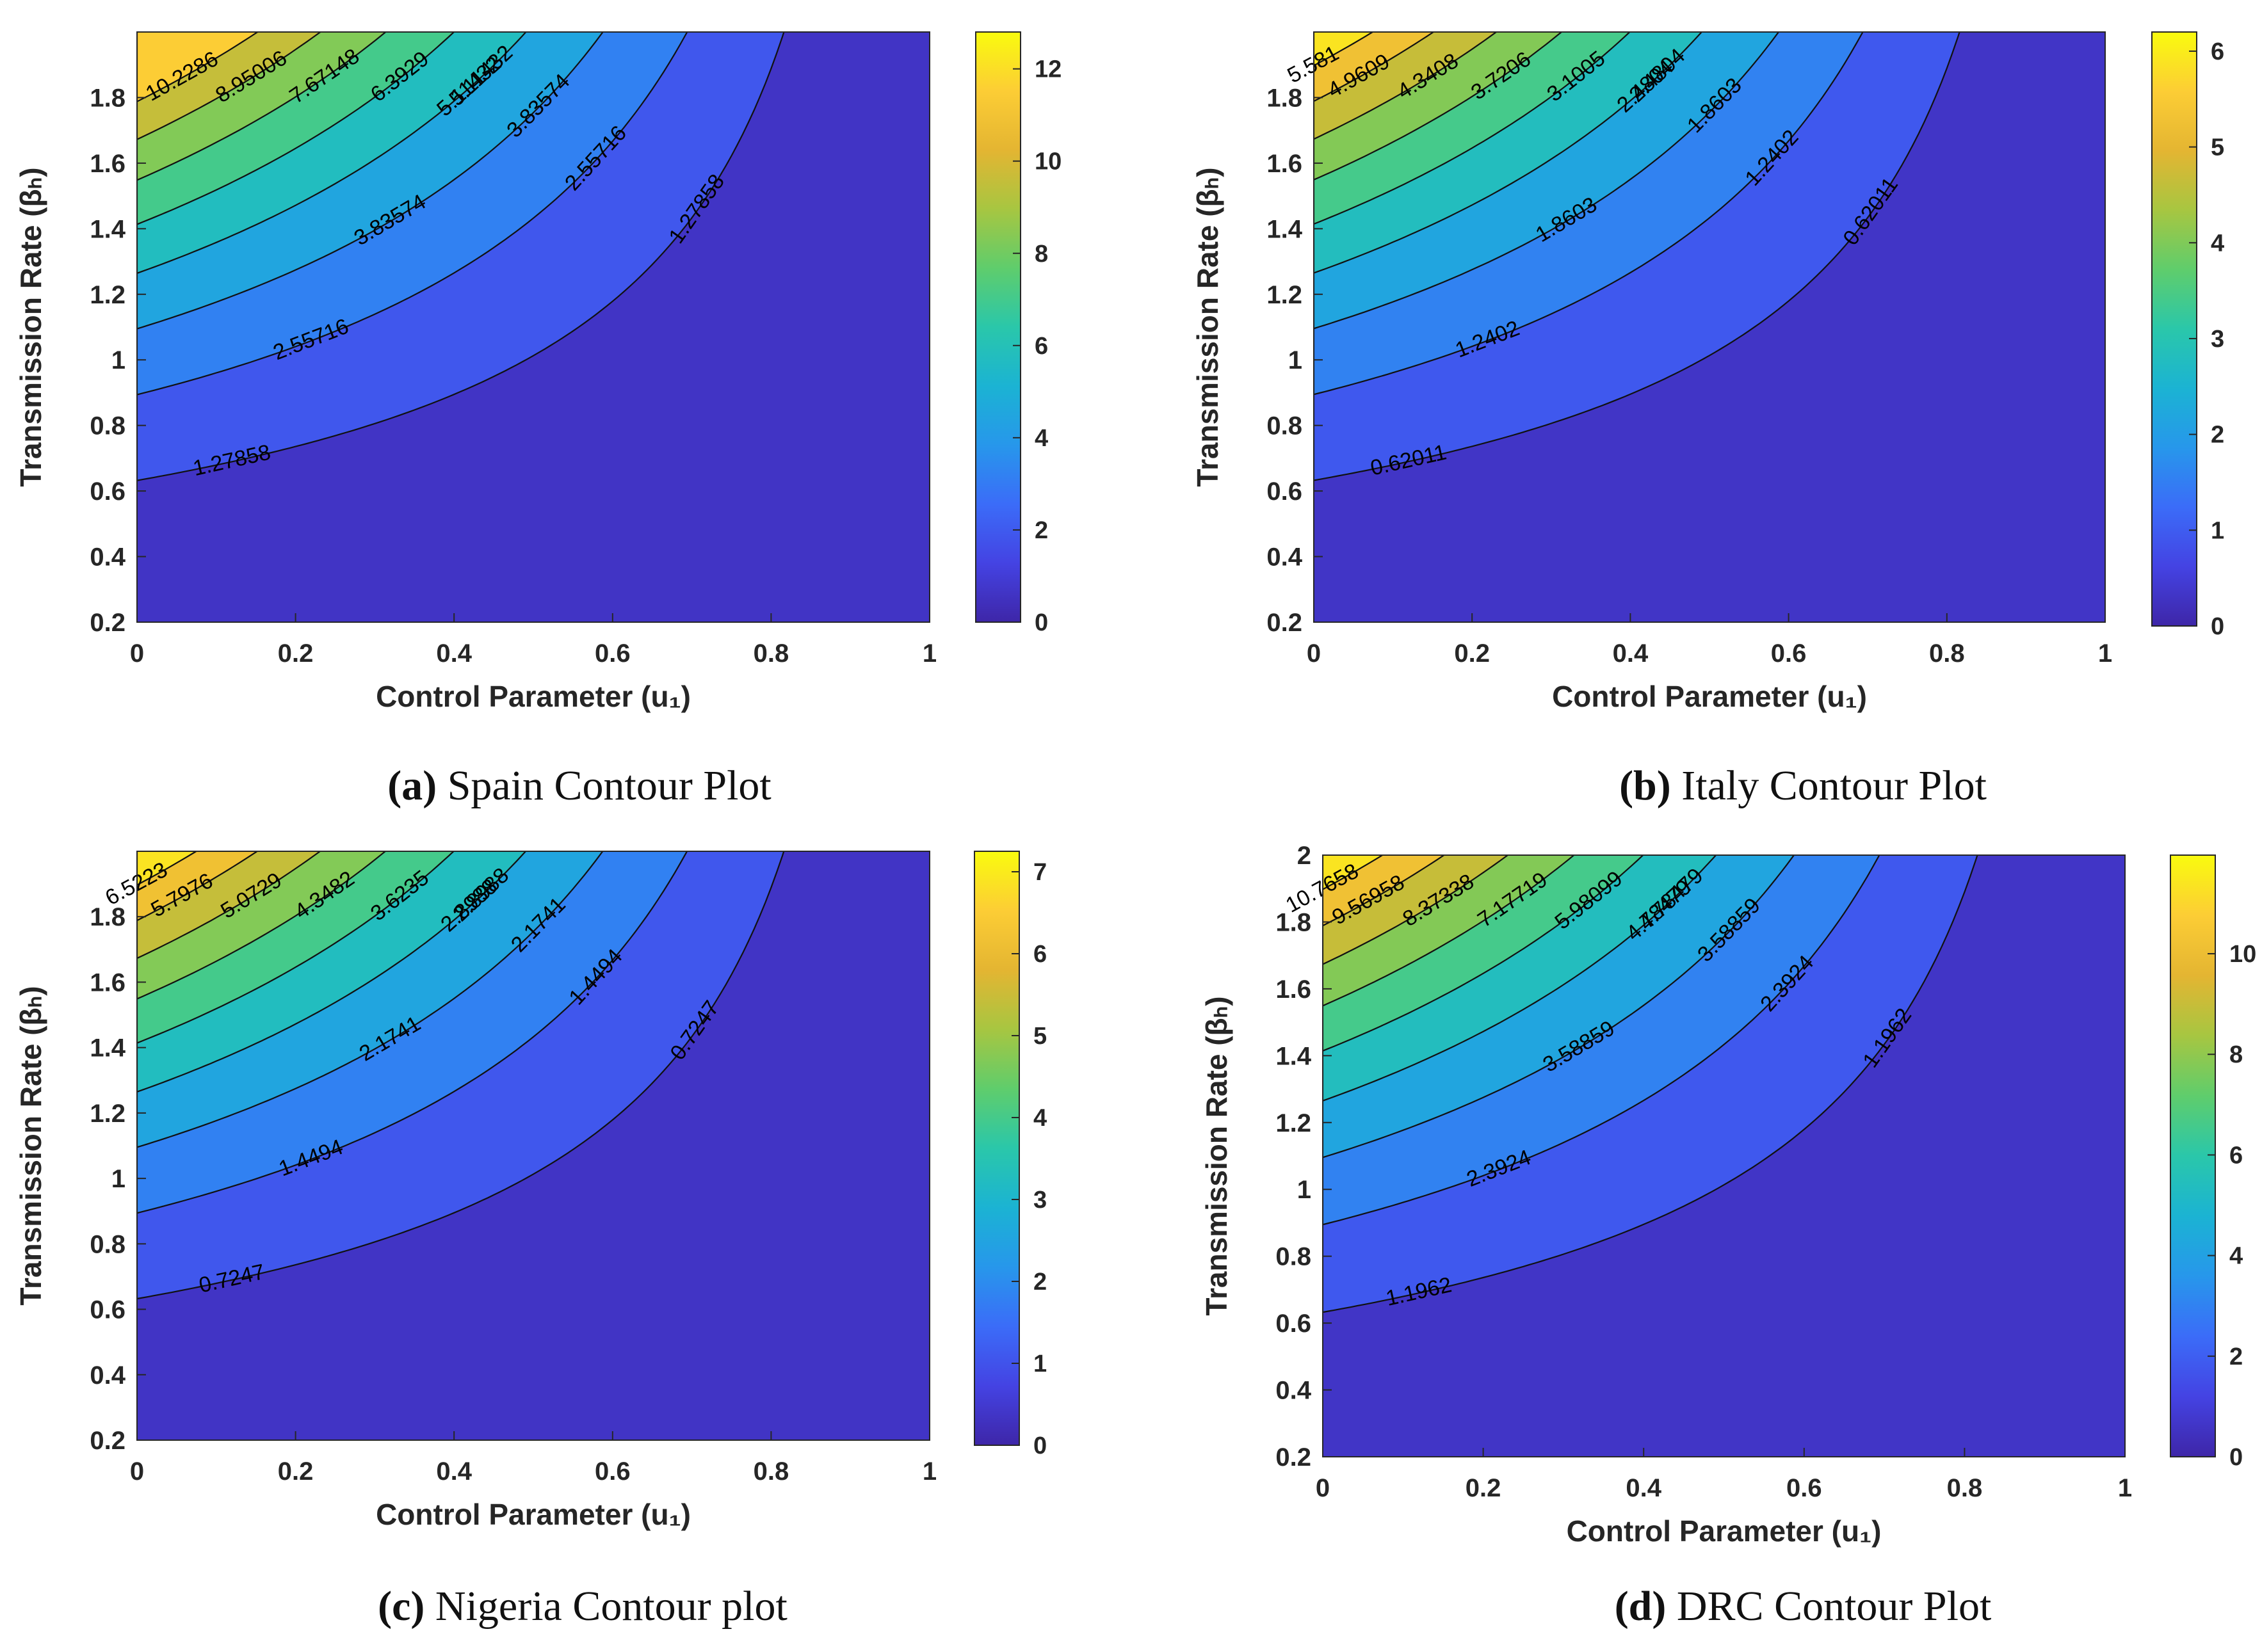 This screenshot has width=2262, height=1652. Describe the element at coordinates (1640, 1606) in the screenshot. I see `caption-tag: (d)` at that location.